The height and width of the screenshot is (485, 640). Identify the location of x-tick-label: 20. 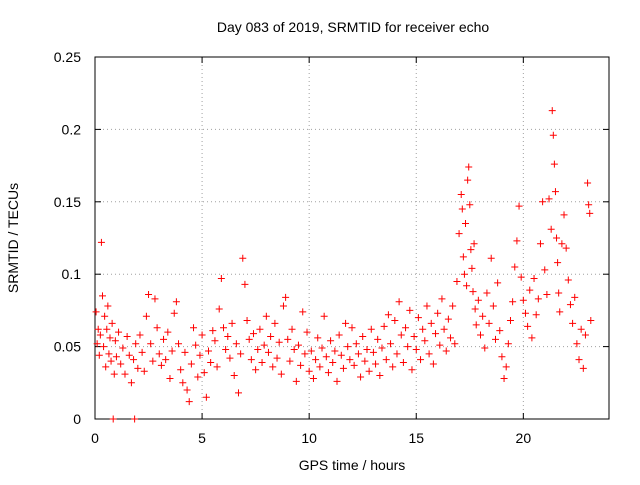
(524, 438).